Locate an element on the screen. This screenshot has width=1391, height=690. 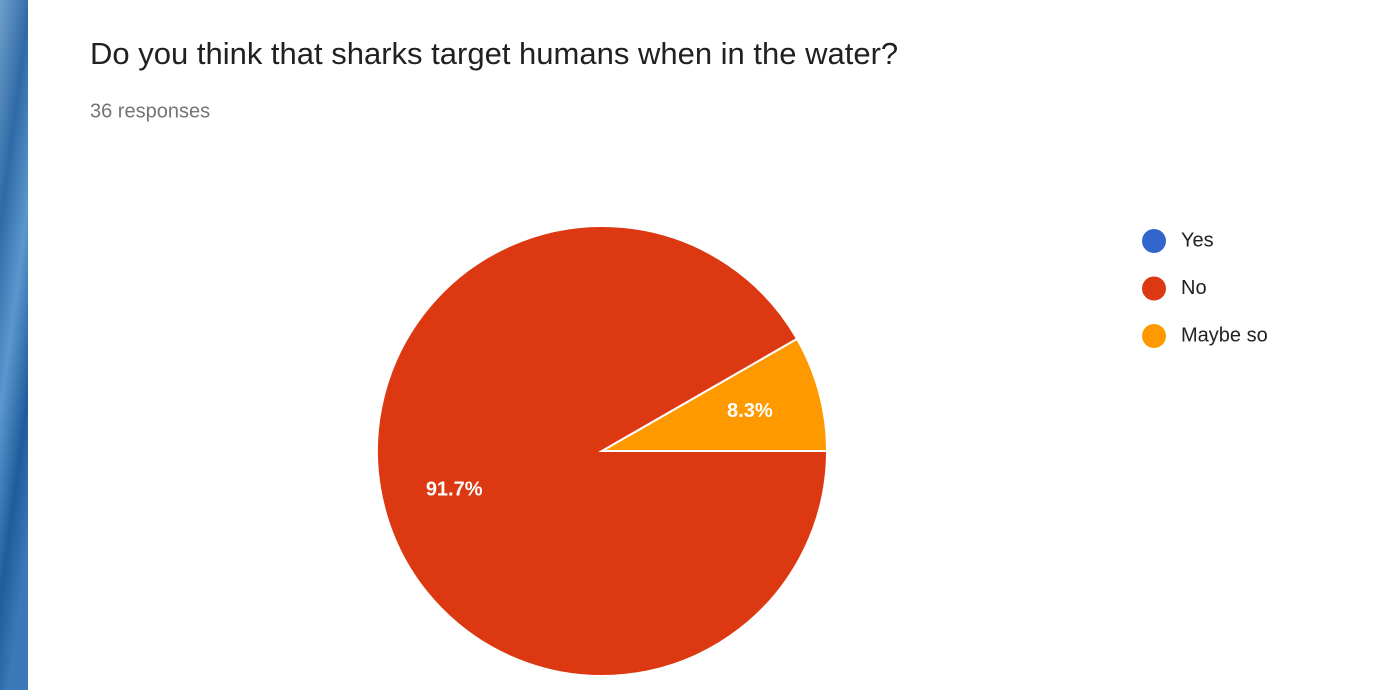
legend-label: No is located at coordinates (1194, 288).